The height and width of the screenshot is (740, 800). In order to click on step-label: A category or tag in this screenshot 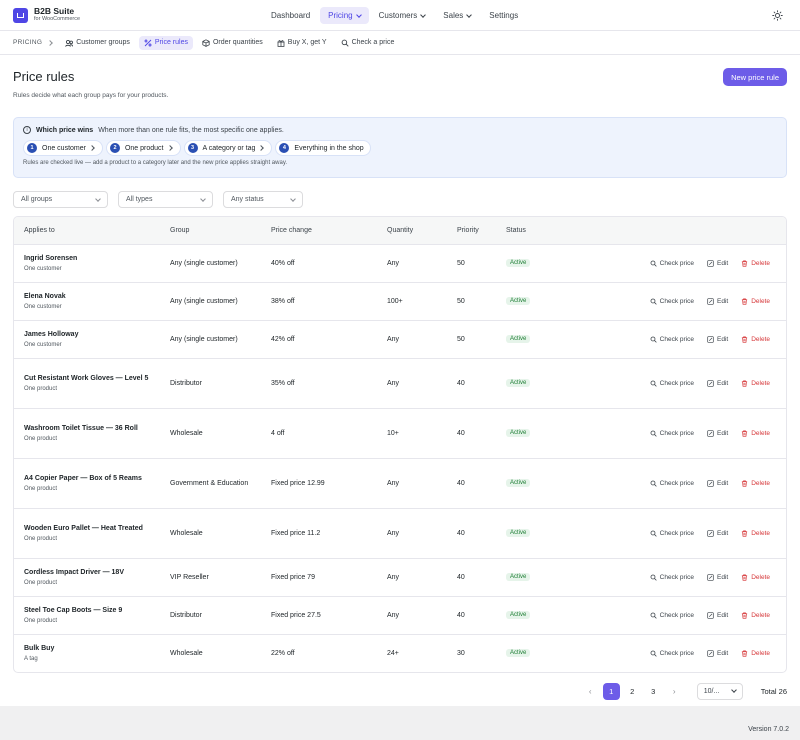, I will do `click(229, 148)`.